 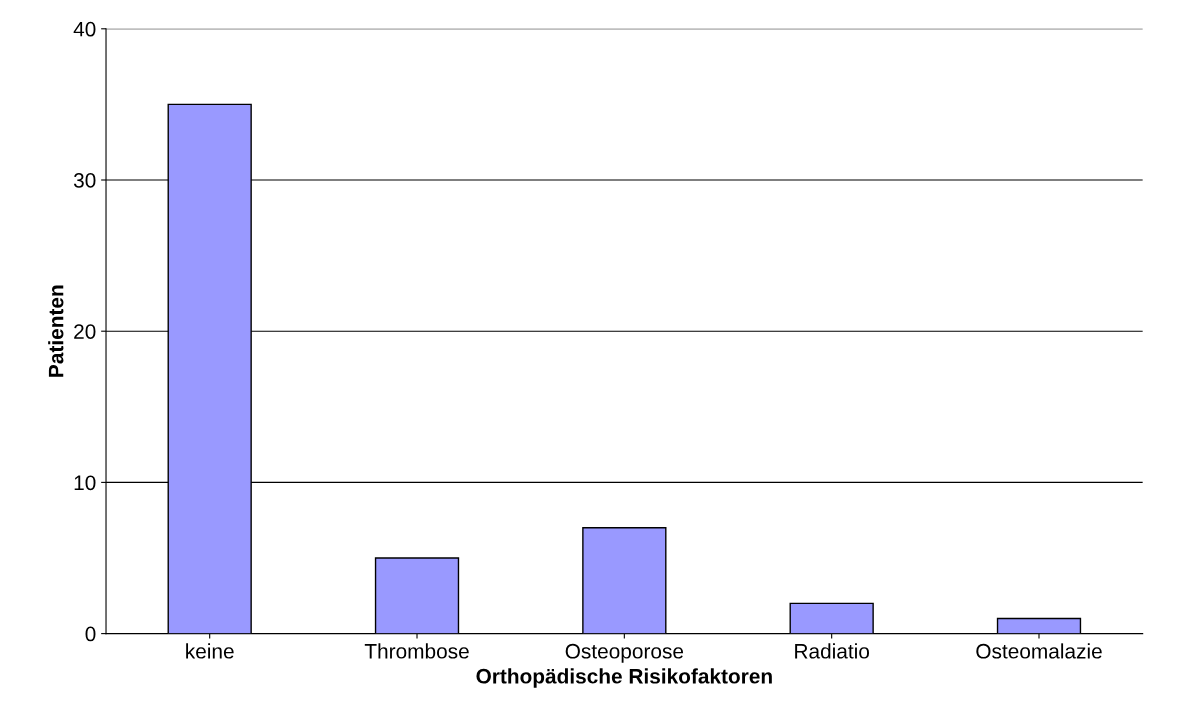 I want to click on x-tick-label: keine, so click(x=210, y=651).